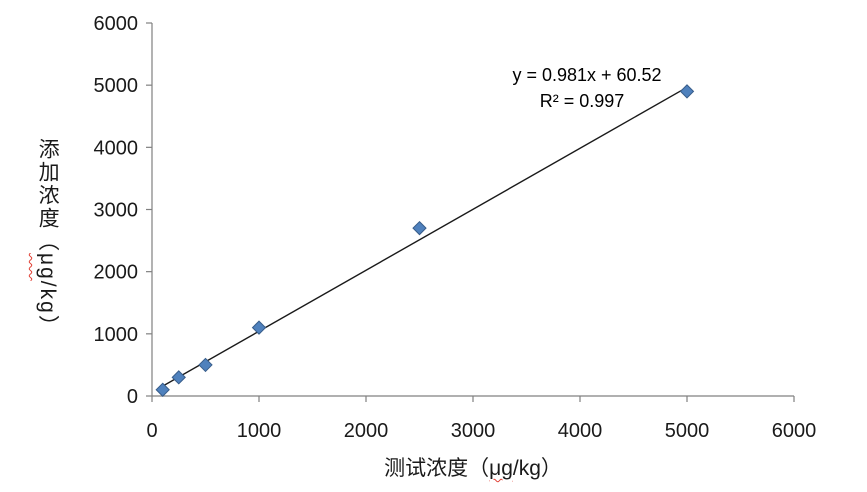 This screenshot has height=492, width=867. Describe the element at coordinates (582, 101) in the screenshot. I see `r-squared-label: R² = 0.997` at that location.